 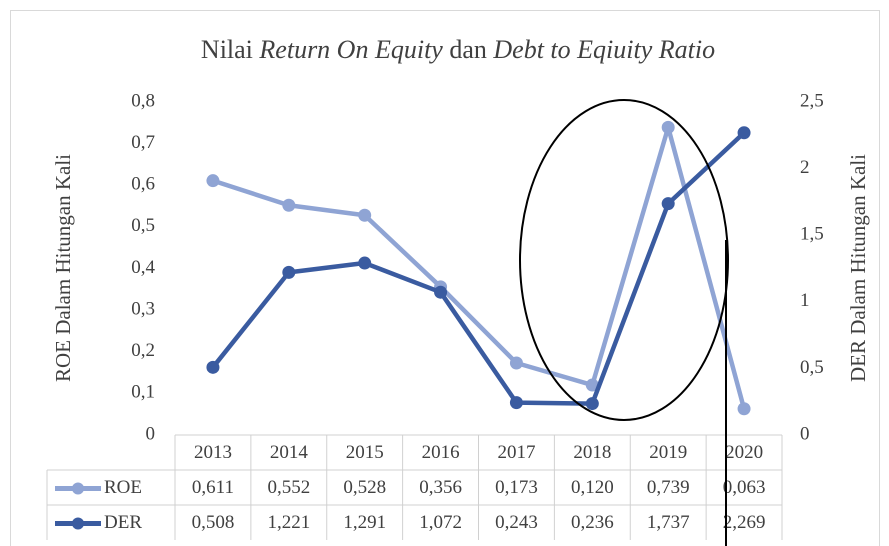 What do you see at coordinates (624, 260) in the screenshot?
I see `highlight-ellipse` at bounding box center [624, 260].